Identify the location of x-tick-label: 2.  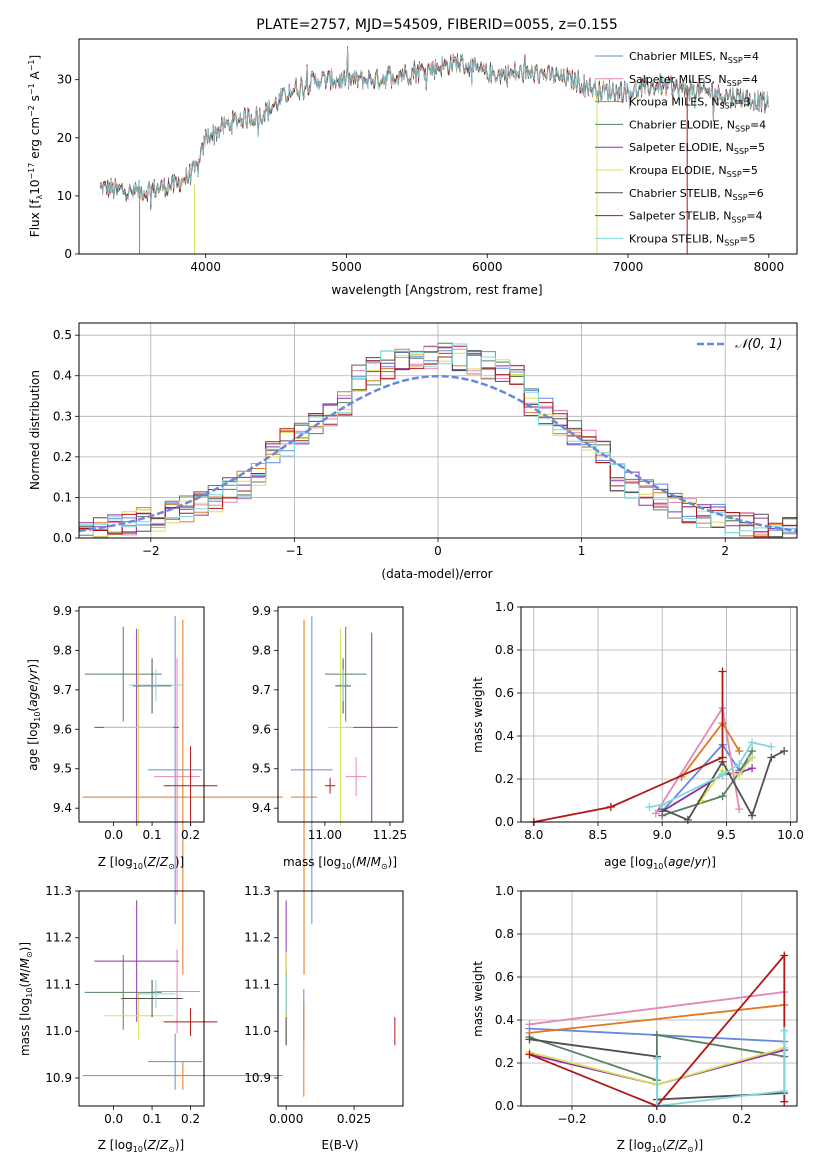
(725, 551).